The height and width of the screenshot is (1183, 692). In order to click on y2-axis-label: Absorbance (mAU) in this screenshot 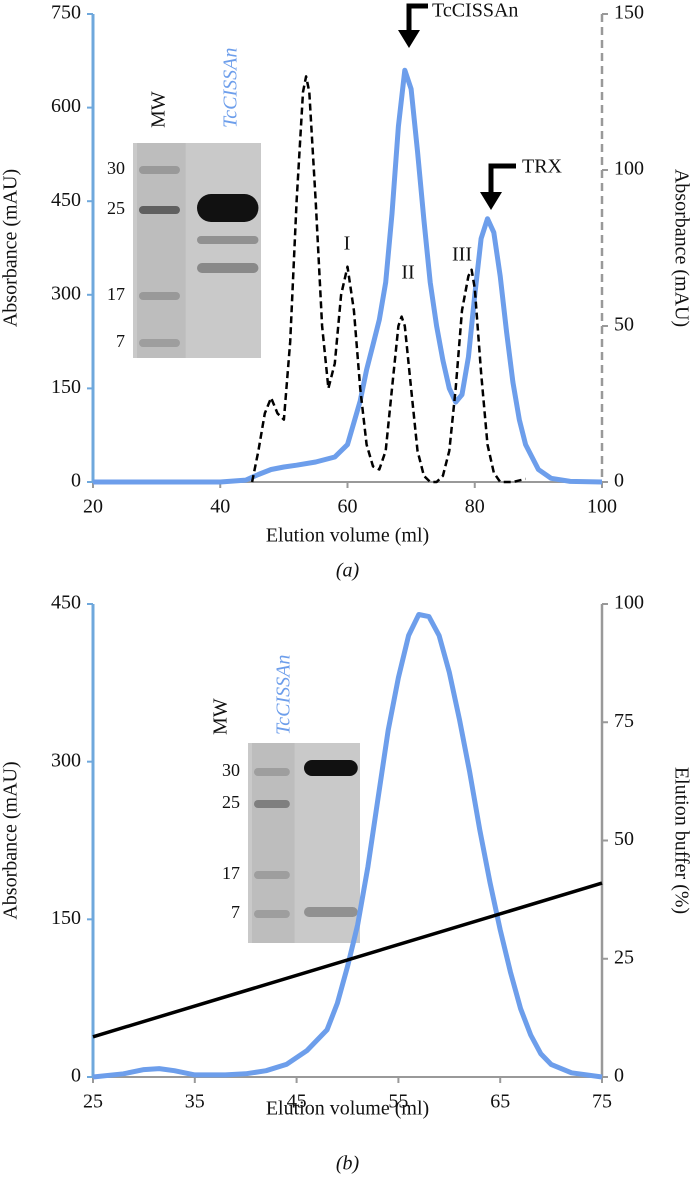, I will do `click(681, 248)`.